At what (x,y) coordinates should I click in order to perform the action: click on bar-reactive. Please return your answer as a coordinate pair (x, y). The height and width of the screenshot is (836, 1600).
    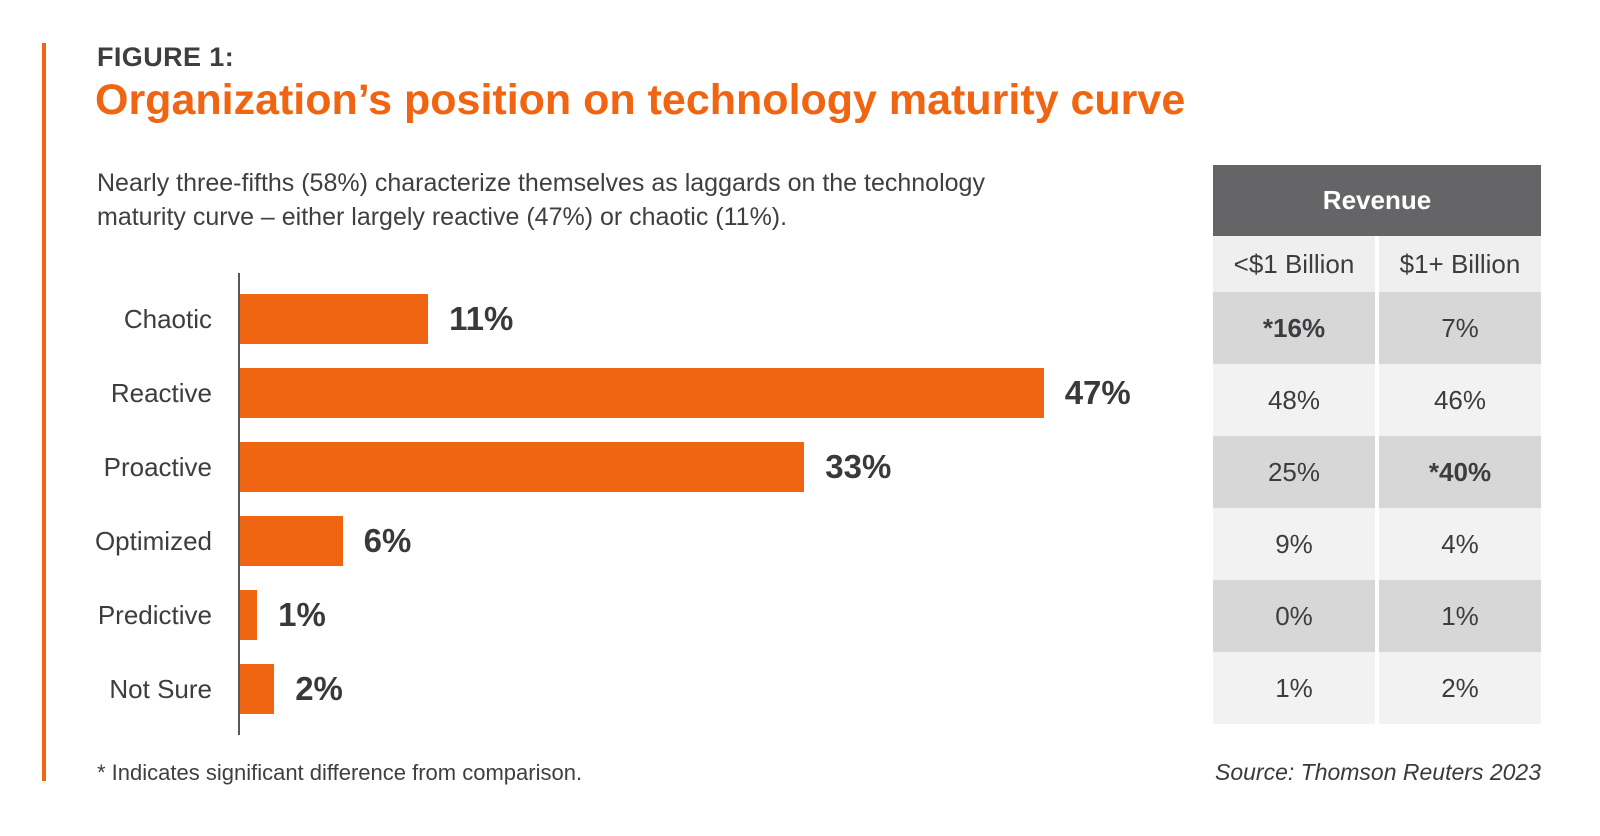
    Looking at the image, I should click on (642, 393).